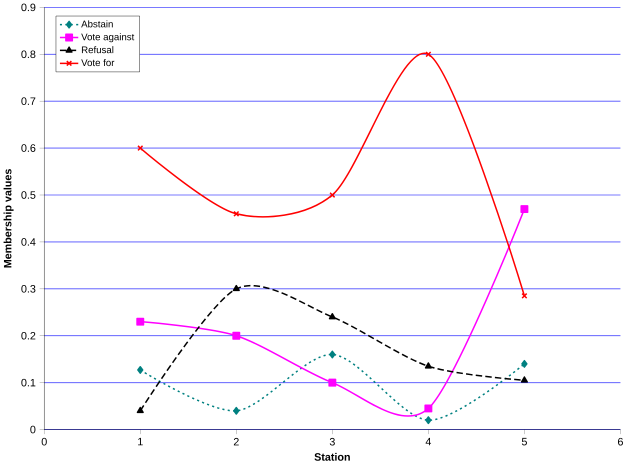  Describe the element at coordinates (620, 442) in the screenshot. I see `x-tick-label: 6` at that location.